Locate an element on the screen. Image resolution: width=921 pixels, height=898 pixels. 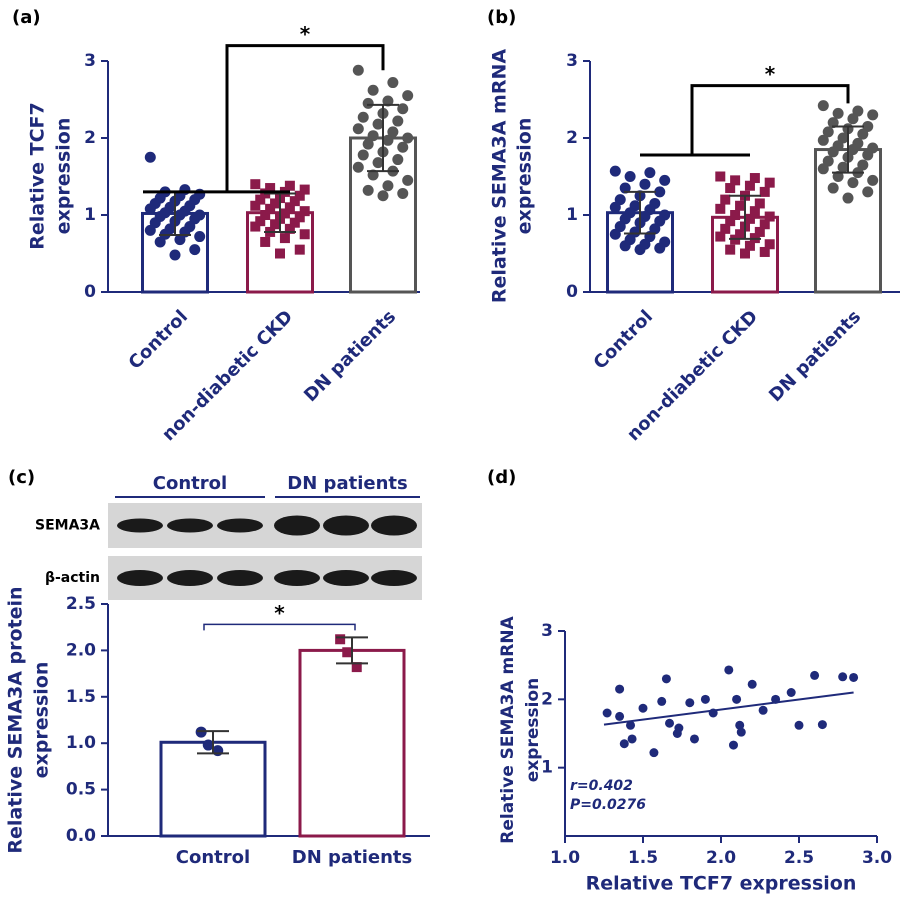
x-axis-label: Relative TCF7 expression is located at coordinates (721, 884).